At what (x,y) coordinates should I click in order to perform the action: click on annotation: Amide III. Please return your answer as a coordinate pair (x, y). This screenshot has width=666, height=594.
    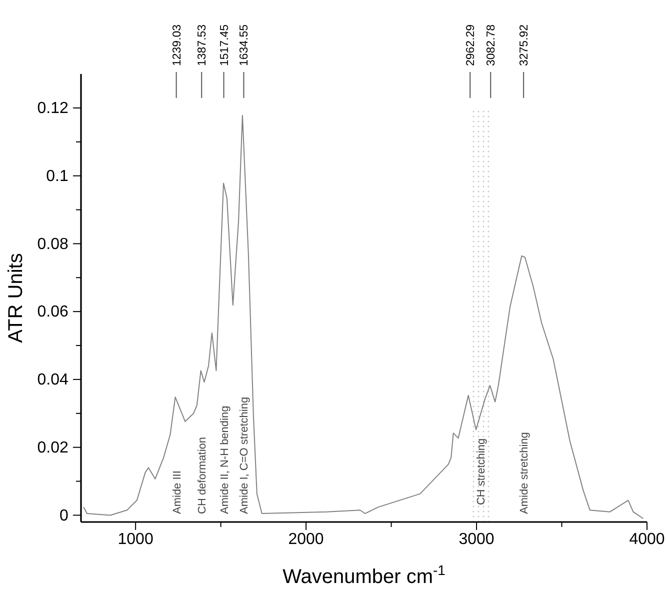
    Looking at the image, I should click on (177, 492).